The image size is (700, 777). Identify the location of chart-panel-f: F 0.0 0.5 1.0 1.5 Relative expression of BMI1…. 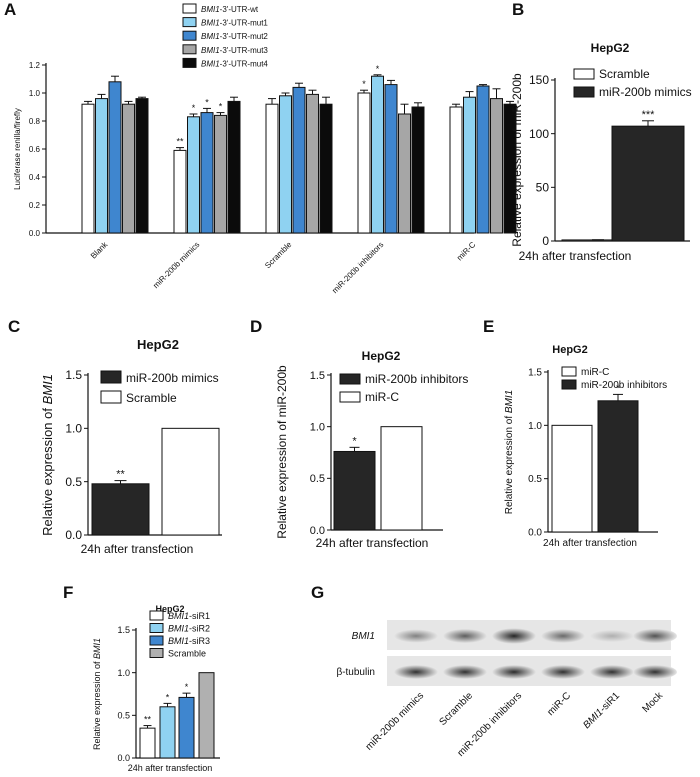
(141, 678).